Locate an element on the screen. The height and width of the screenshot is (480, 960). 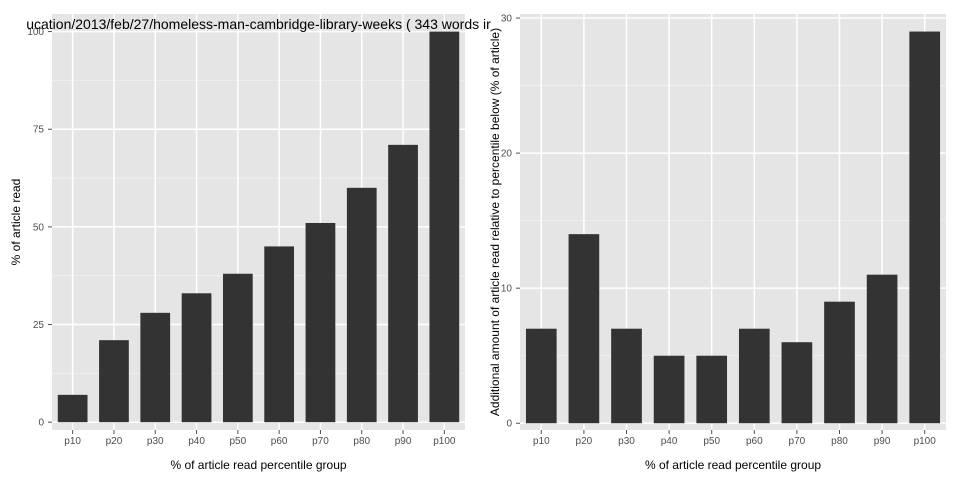
y-tick-label: 20 is located at coordinates (507, 154).